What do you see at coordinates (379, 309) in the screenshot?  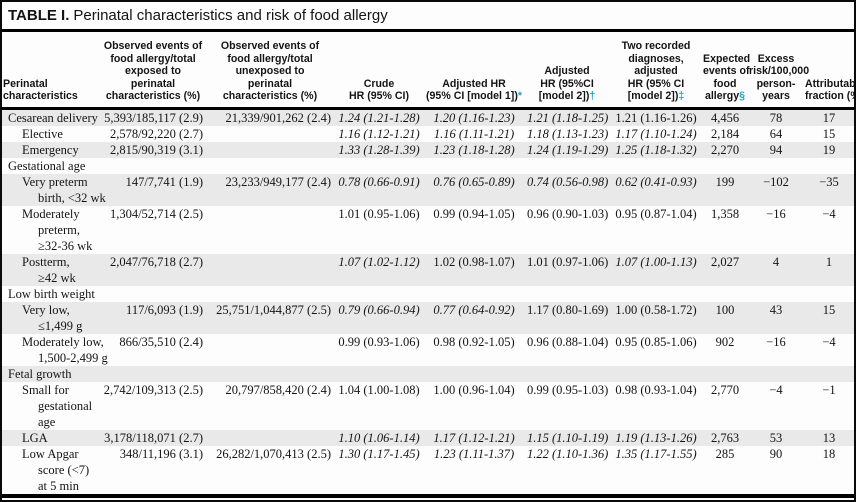 I see `cell-crude: 0.79 (0.66-0.94)` at bounding box center [379, 309].